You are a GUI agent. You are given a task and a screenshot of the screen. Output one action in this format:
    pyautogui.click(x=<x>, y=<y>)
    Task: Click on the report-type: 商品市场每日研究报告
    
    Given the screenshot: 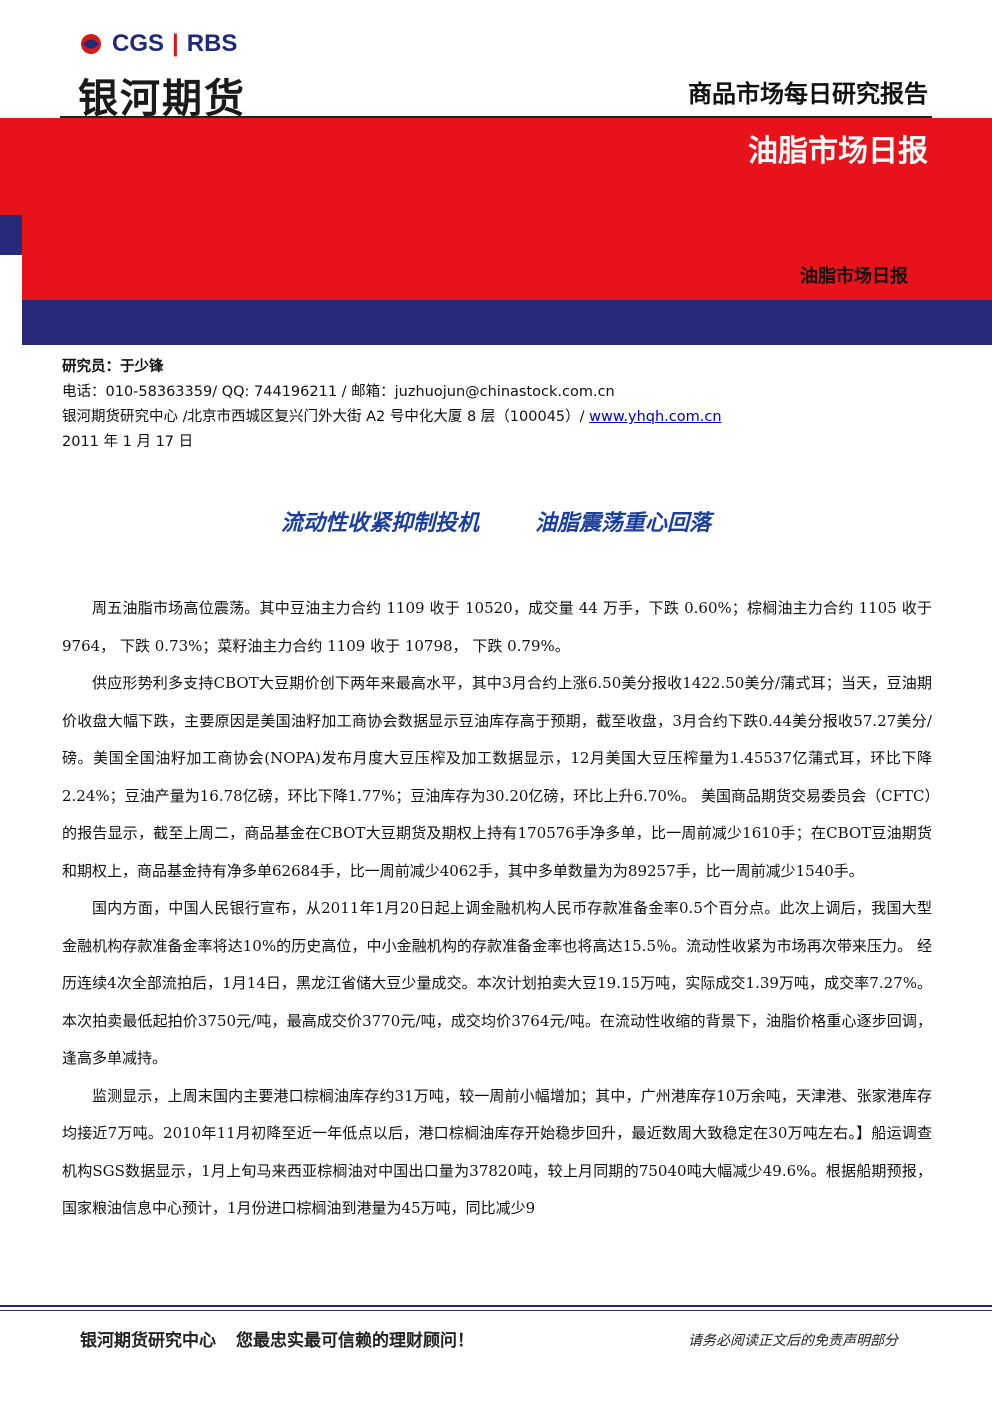 What is the action you would take?
    pyautogui.click(x=808, y=94)
    